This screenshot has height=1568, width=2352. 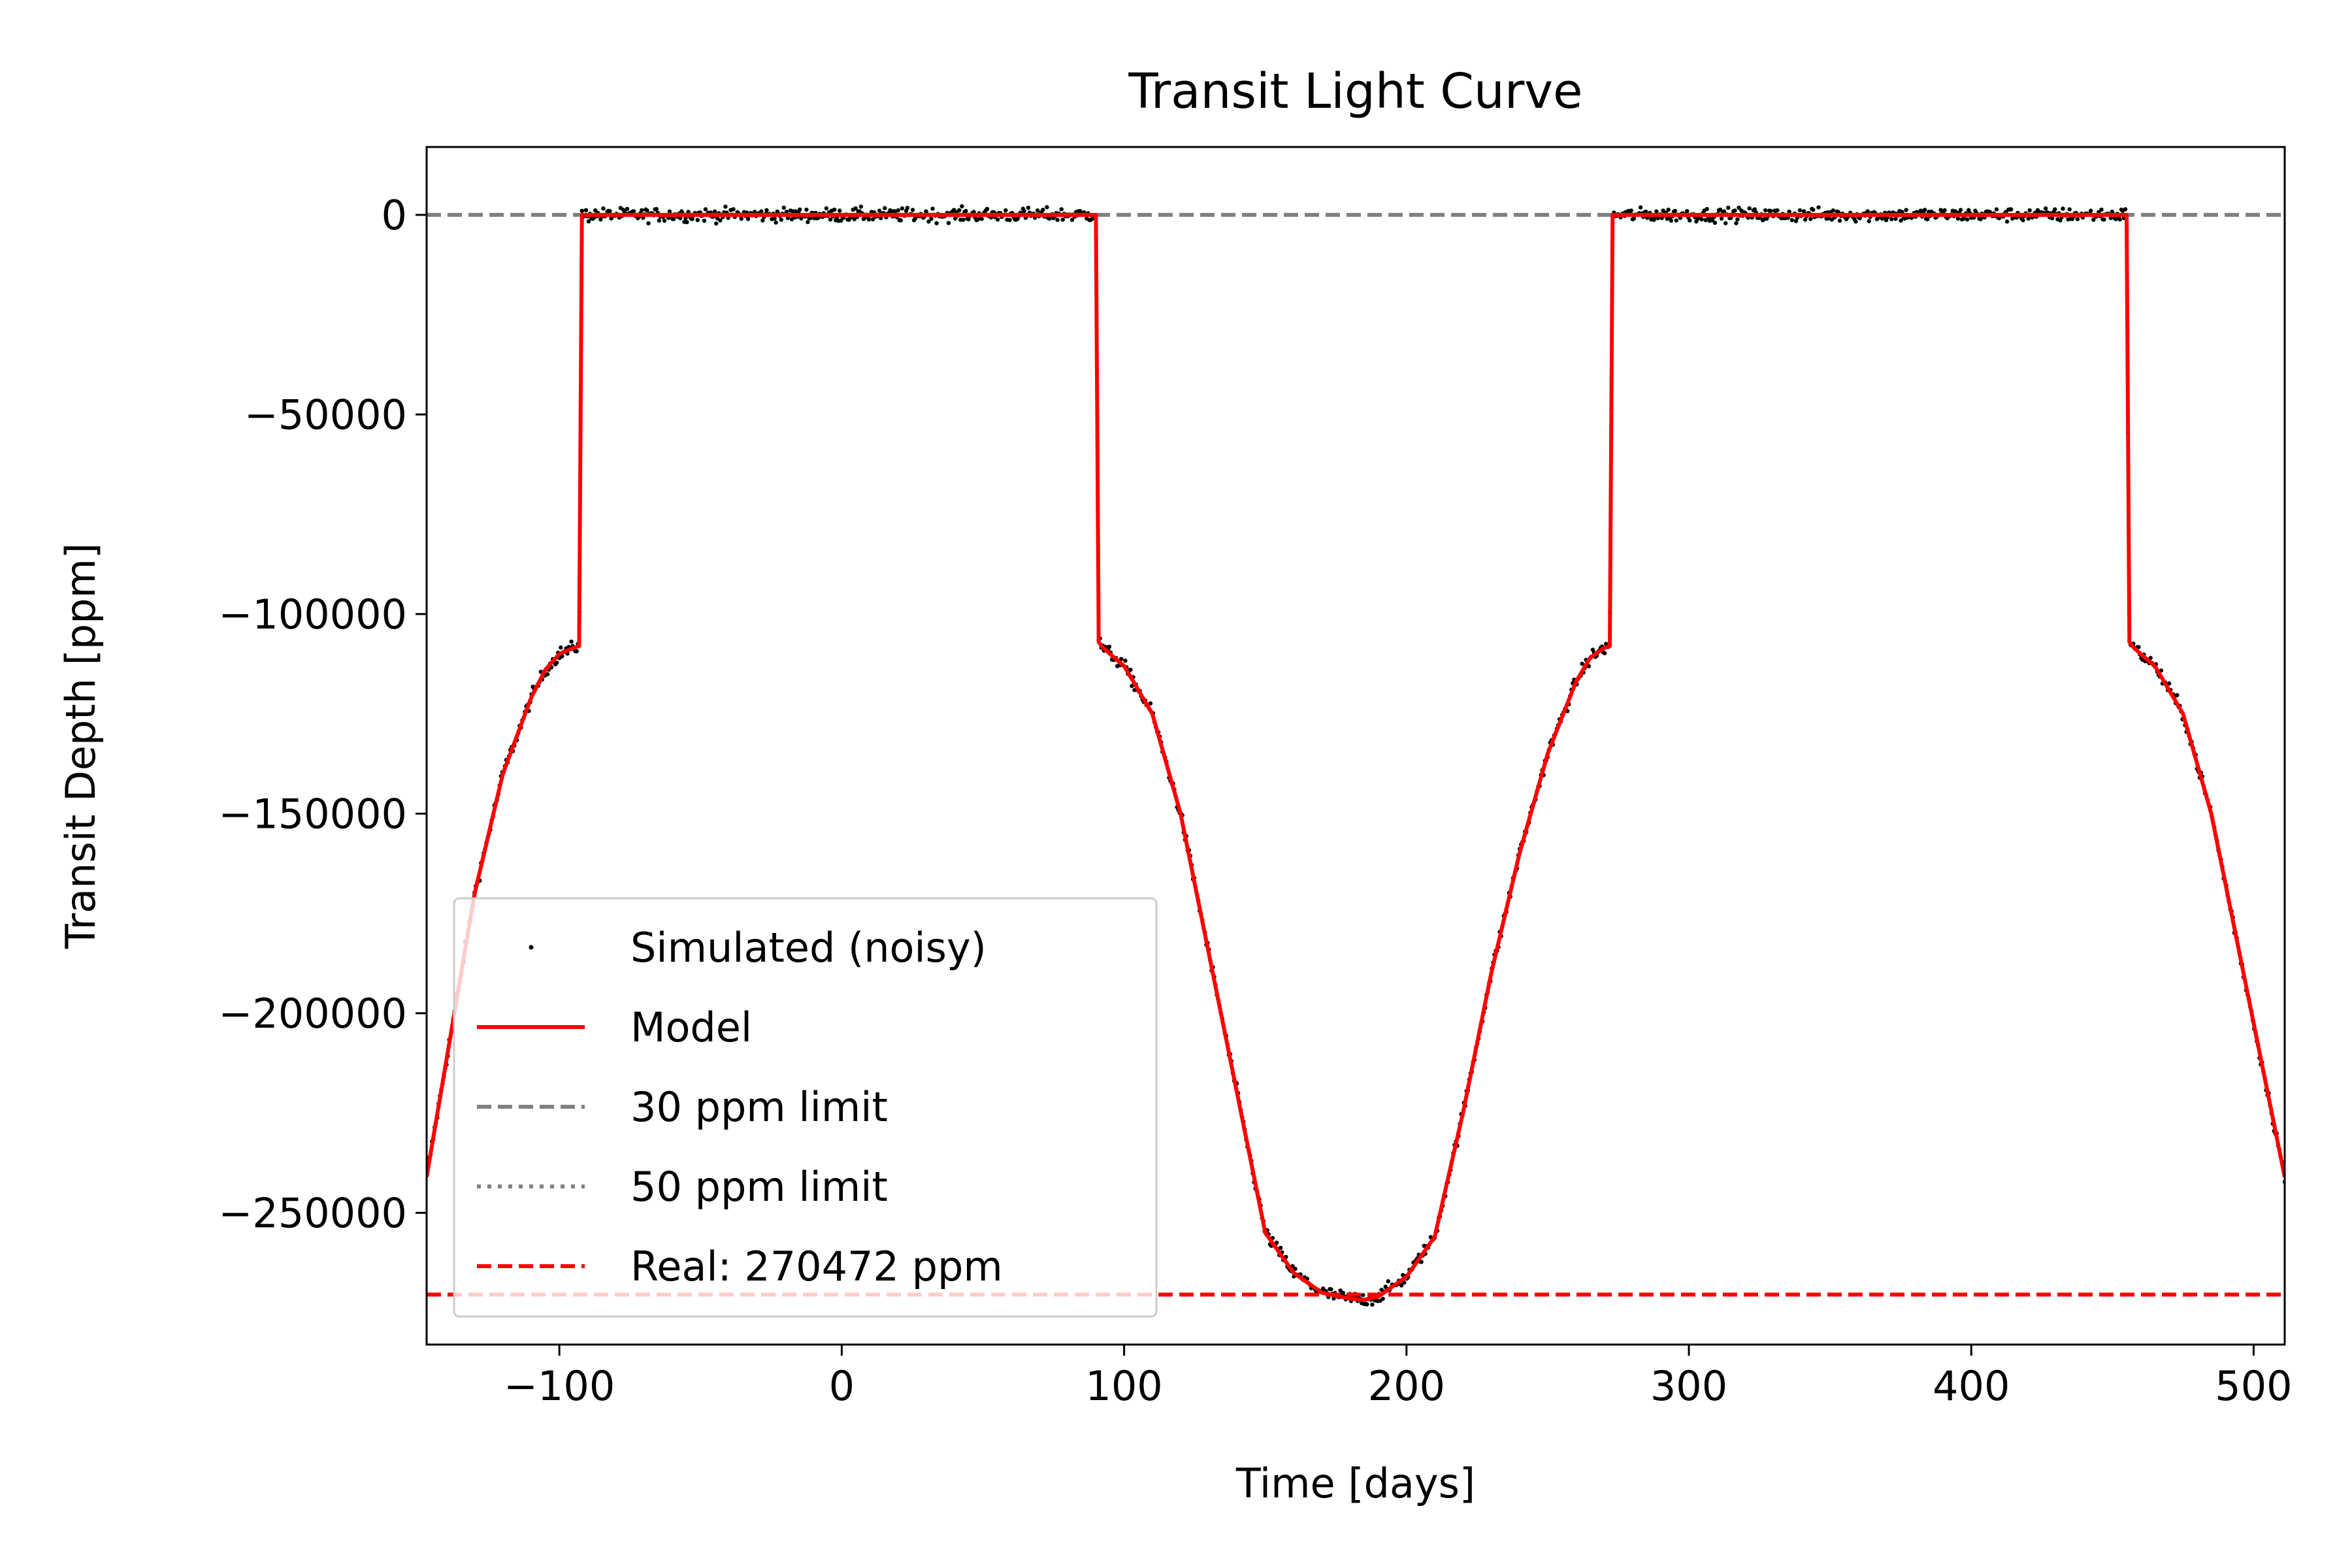 What do you see at coordinates (312, 814) in the screenshot?
I see `y-tick-label: −150000` at bounding box center [312, 814].